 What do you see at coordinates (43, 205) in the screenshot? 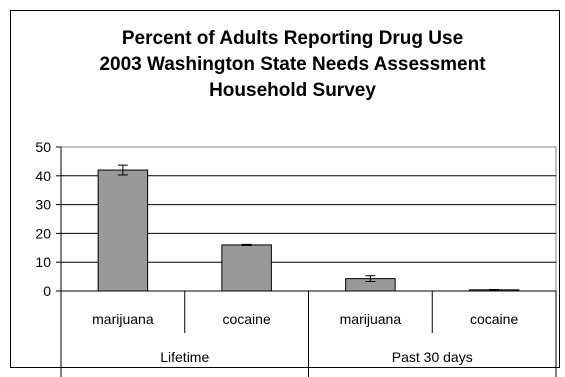
I see `y-tick-label: 30` at bounding box center [43, 205].